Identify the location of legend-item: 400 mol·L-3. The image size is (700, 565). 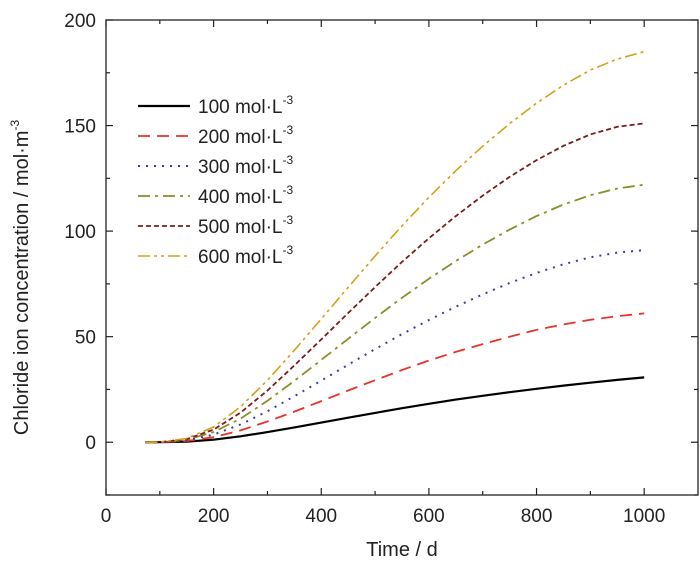
(215, 195).